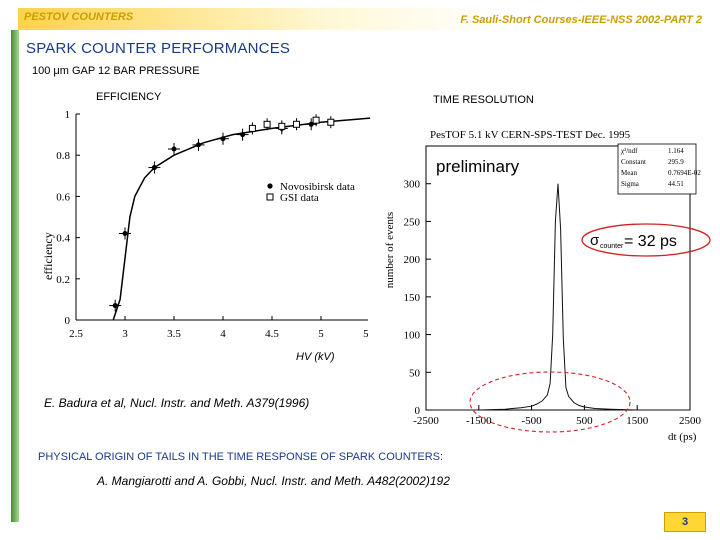  Describe the element at coordinates (63, 280) in the screenshot. I see `eff-y-tick-label: 0.2` at that location.